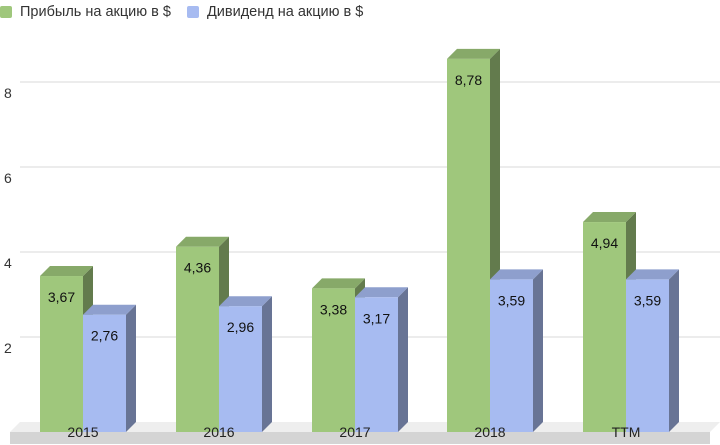  I want to click on y-tick-label: 4, so click(8, 263).